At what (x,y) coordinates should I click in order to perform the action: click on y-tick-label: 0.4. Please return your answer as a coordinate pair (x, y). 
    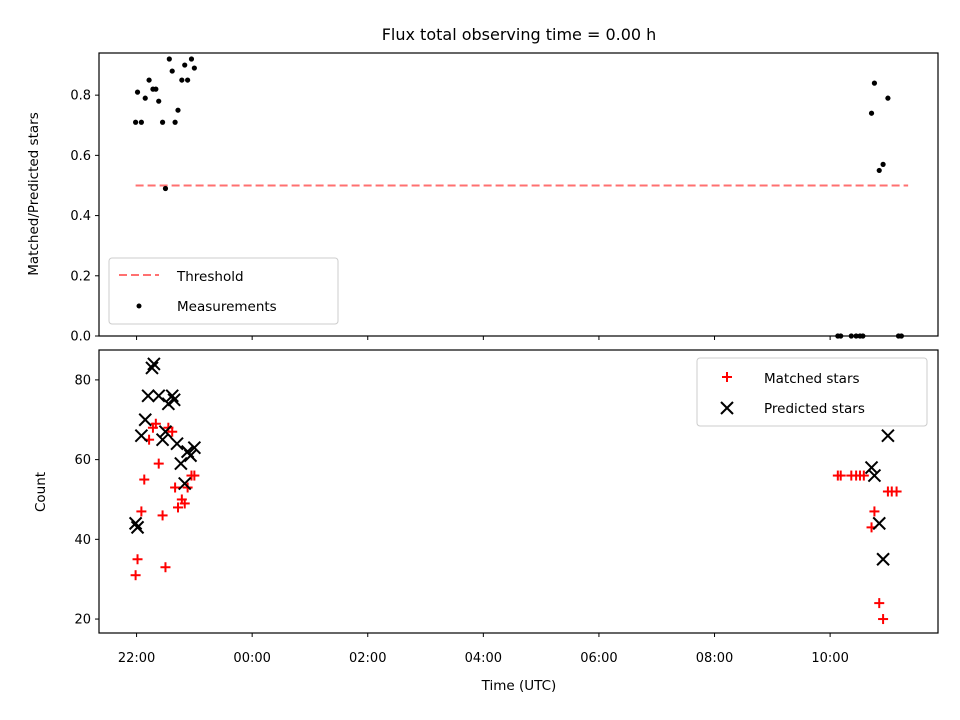
    Looking at the image, I should click on (80, 216).